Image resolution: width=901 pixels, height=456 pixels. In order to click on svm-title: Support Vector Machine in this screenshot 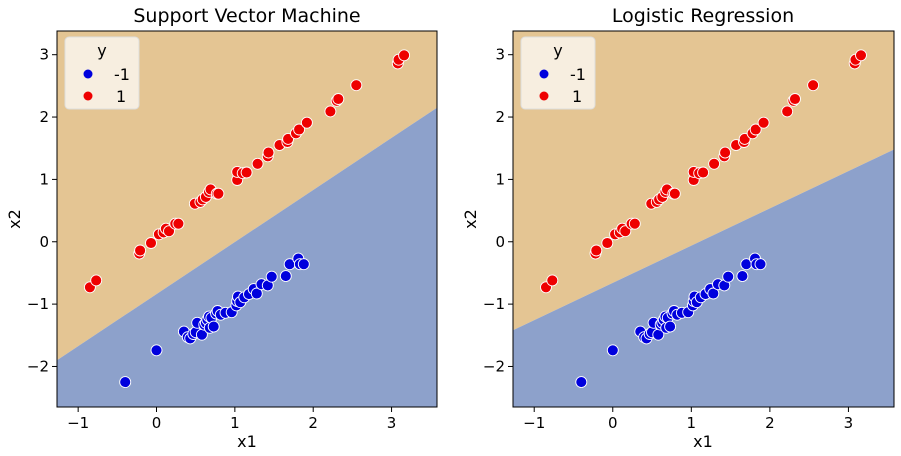, I will do `click(246, 16)`.